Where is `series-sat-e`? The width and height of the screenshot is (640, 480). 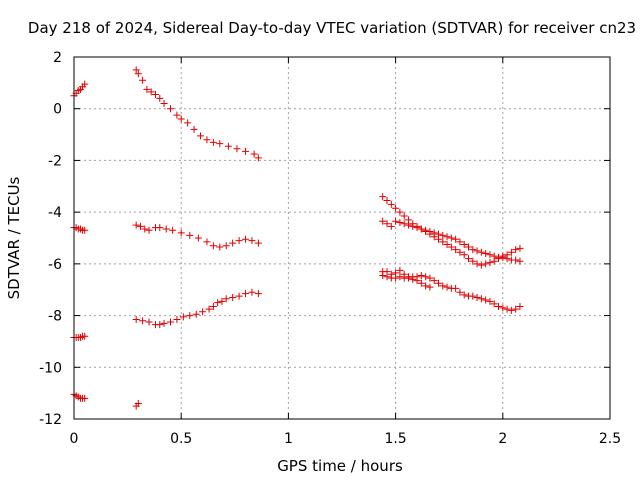
series-sat-e is located at coordinates (197, 114).